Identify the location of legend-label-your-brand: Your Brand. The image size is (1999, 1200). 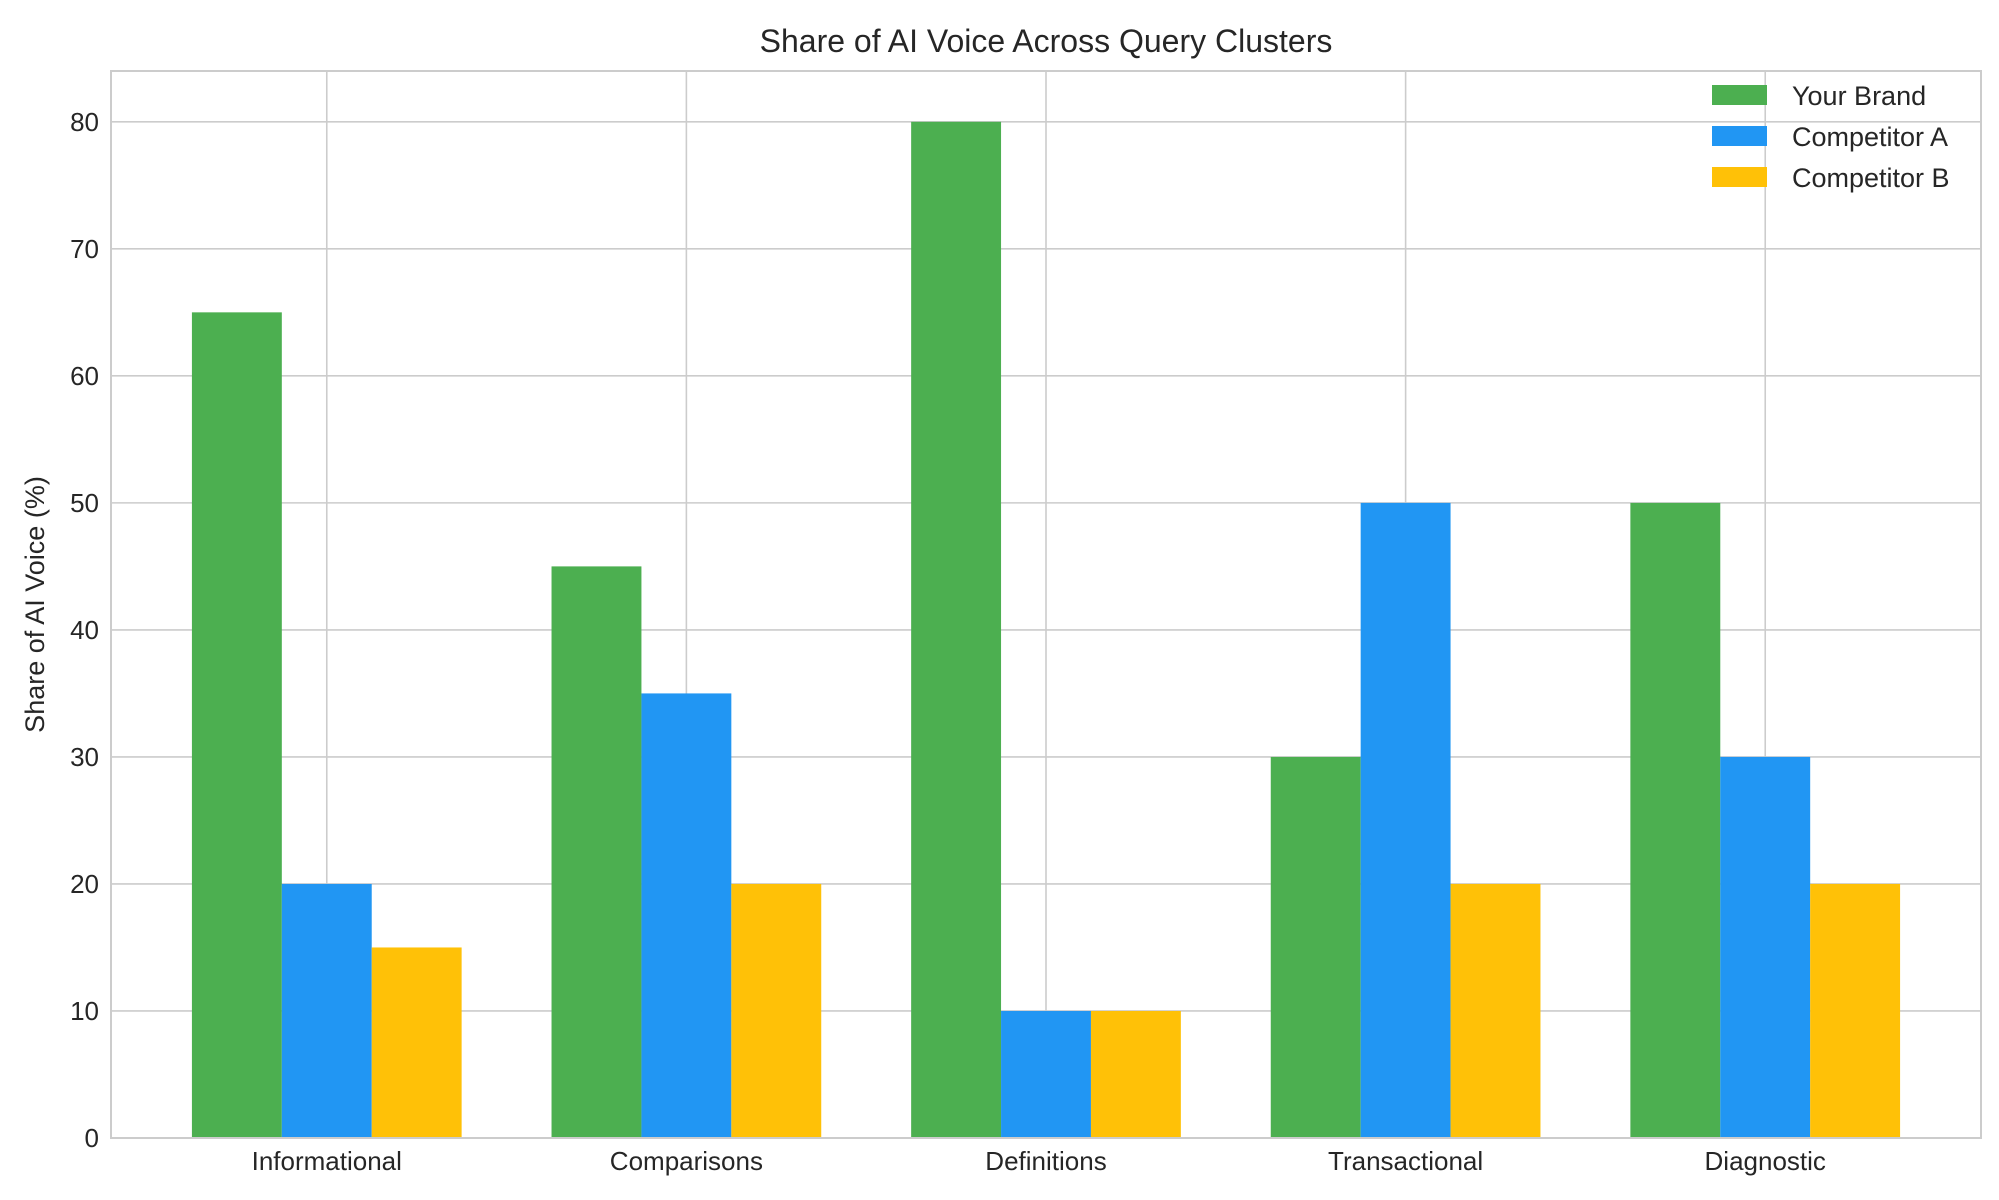
(1859, 96).